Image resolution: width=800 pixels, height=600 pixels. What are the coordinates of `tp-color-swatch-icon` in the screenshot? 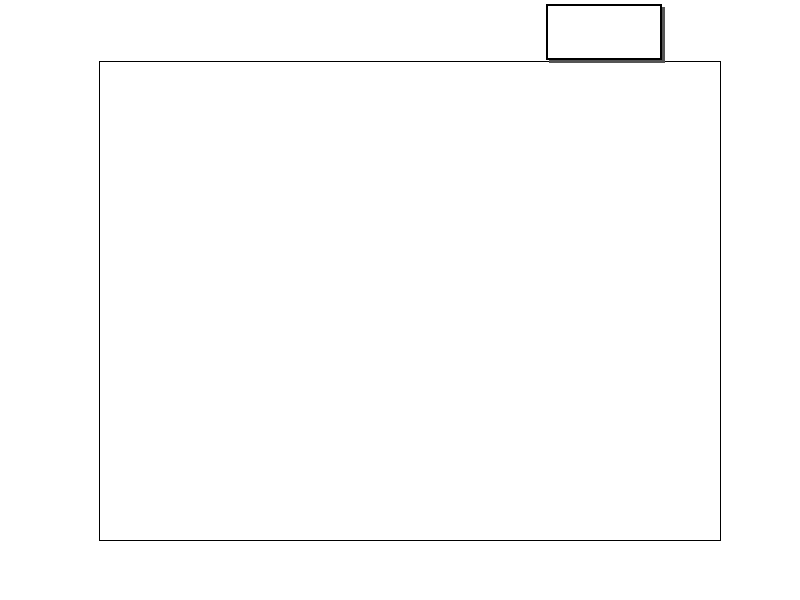 It's located at (571, 21).